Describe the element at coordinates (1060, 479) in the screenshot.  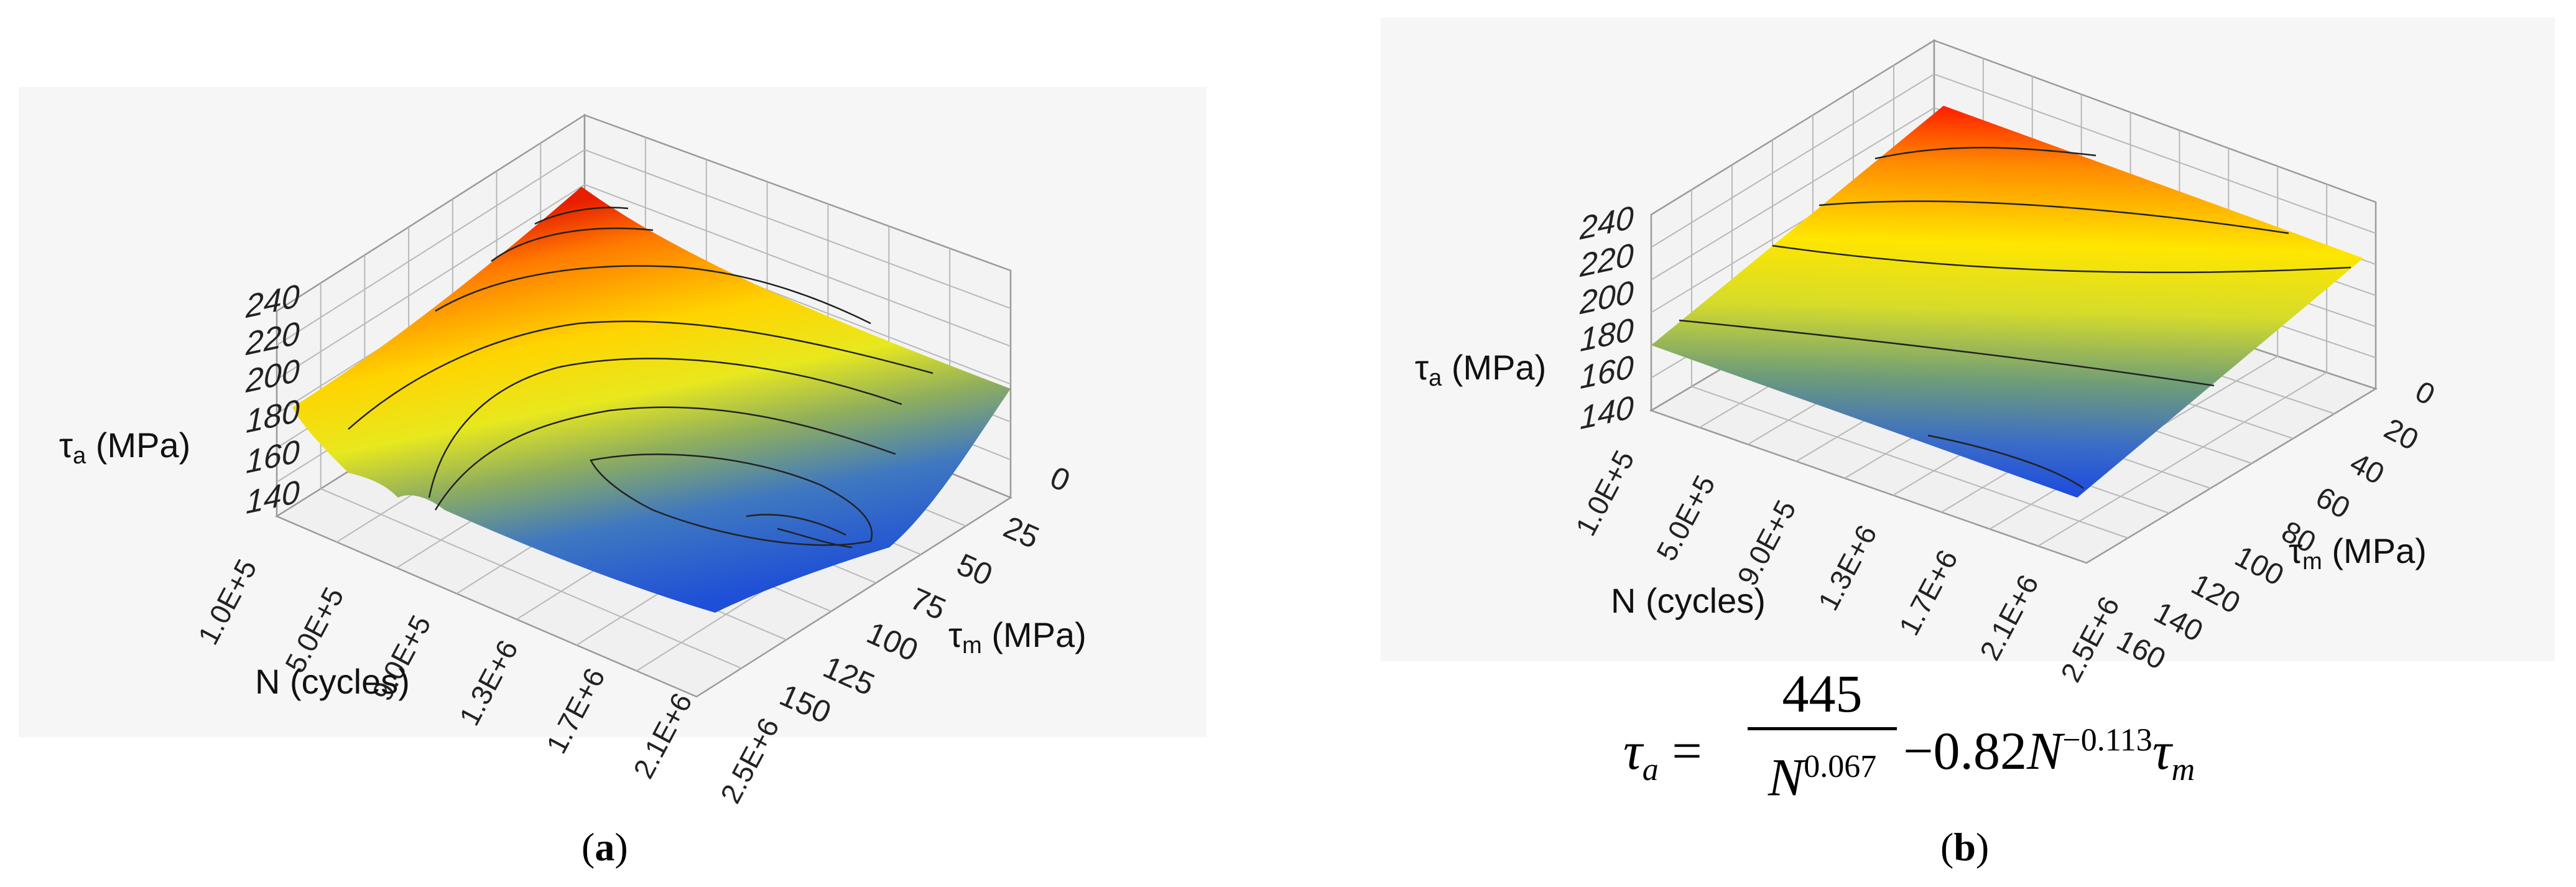
I see `panel-a-y-tick: 0` at that location.